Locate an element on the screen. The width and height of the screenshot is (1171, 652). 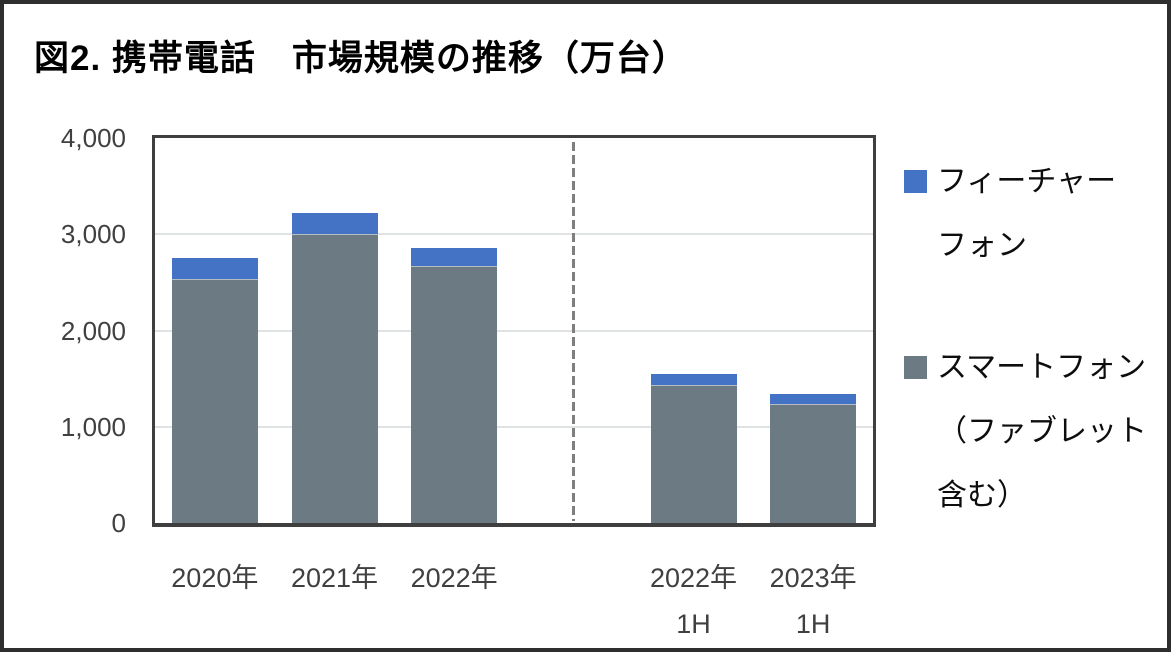
x-tick-2022年-1H: 2022年 1H is located at coordinates (693, 601).